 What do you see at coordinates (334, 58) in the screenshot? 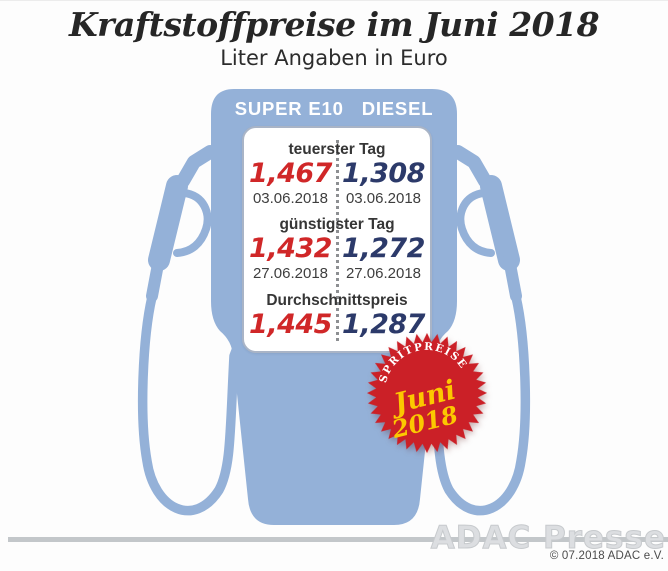
I see `page-subtitle: Liter Angaben in Euro` at bounding box center [334, 58].